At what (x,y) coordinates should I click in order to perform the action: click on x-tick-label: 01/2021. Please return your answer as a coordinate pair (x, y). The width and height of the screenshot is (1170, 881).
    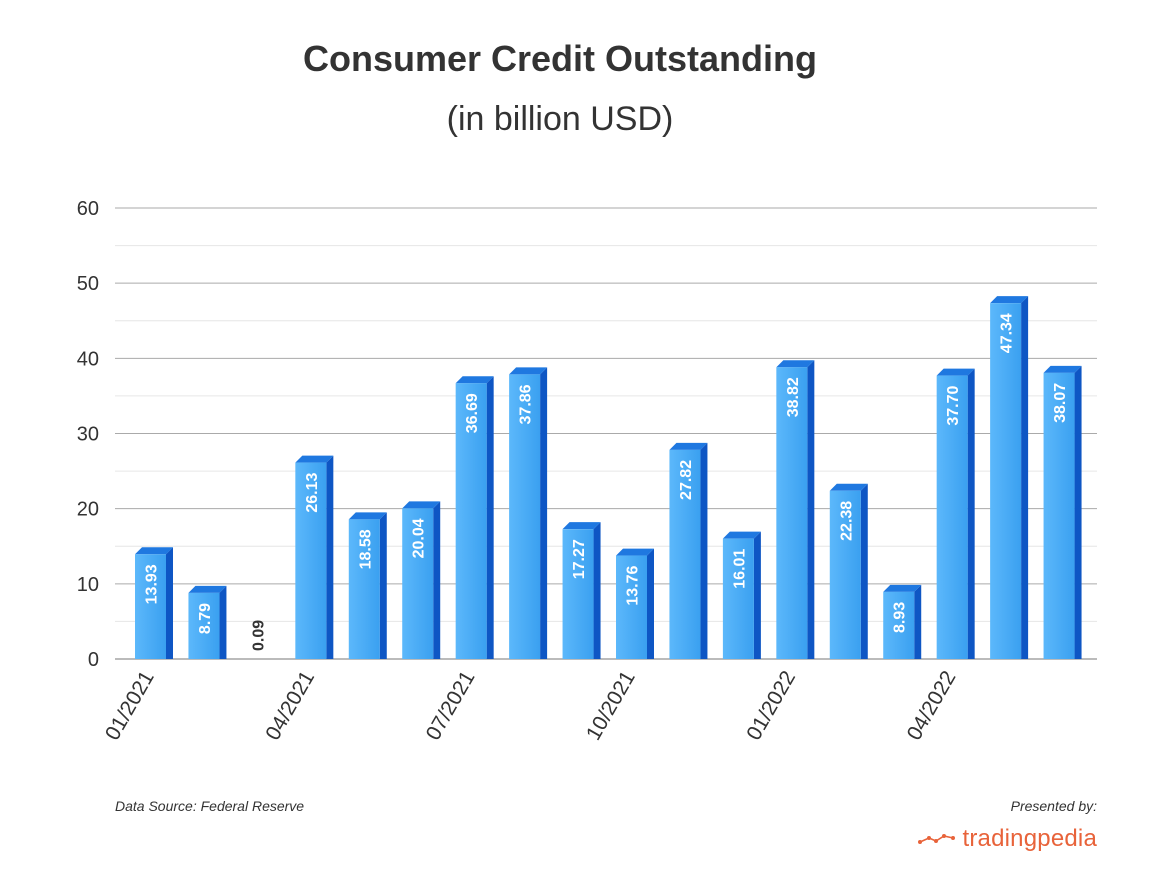
    Looking at the image, I should click on (130, 705).